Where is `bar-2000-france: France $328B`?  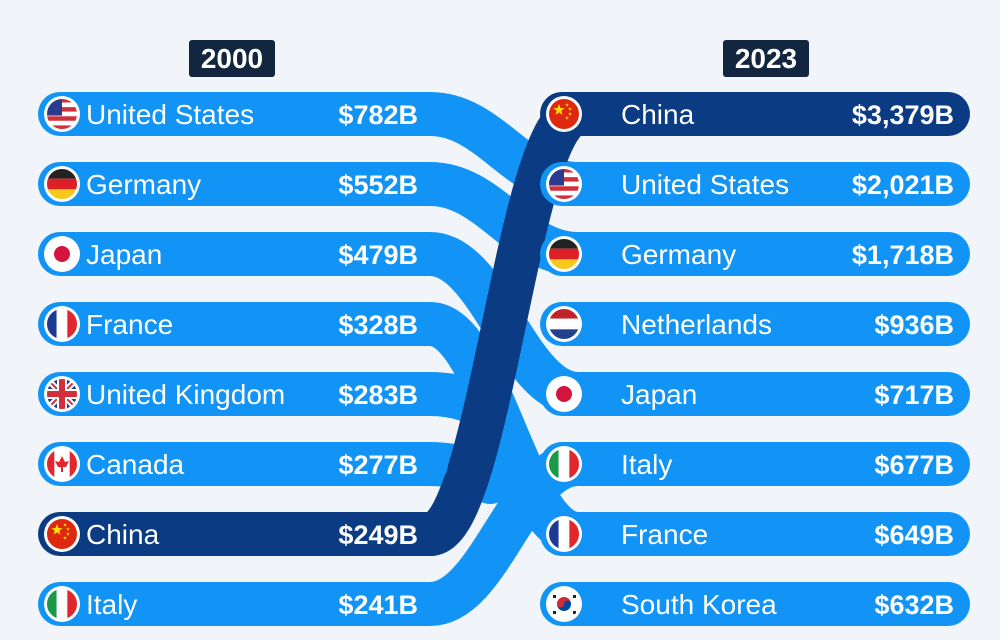
bar-2000-france: France $328B is located at coordinates (243, 324).